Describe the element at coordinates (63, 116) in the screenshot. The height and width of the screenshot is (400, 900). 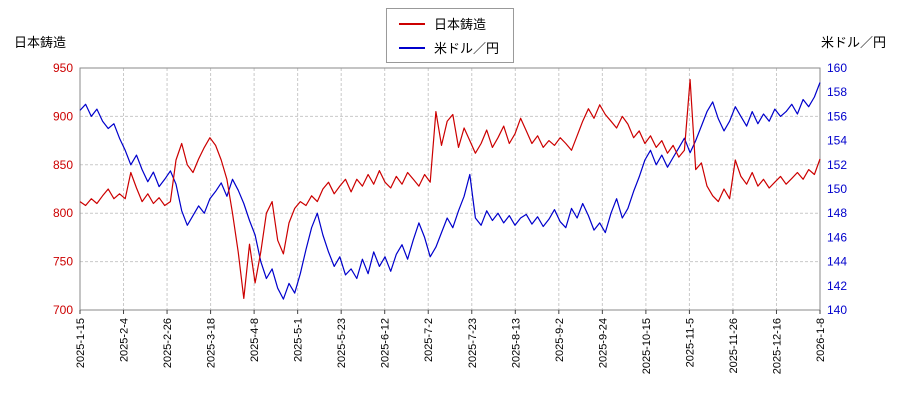
I see `left-axis-tick-label: 900` at that location.